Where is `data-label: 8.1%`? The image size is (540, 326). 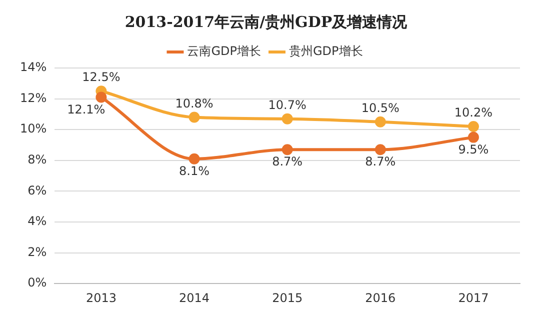
data-label: 8.1% is located at coordinates (194, 171).